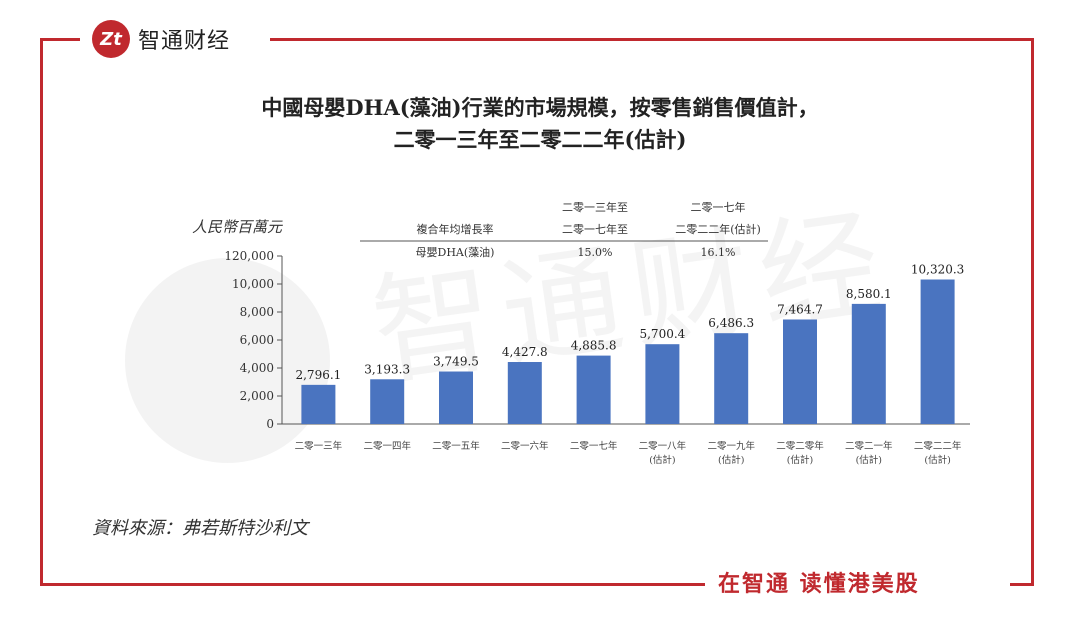  I want to click on cagr-col1-value: 15.0%, so click(595, 252).